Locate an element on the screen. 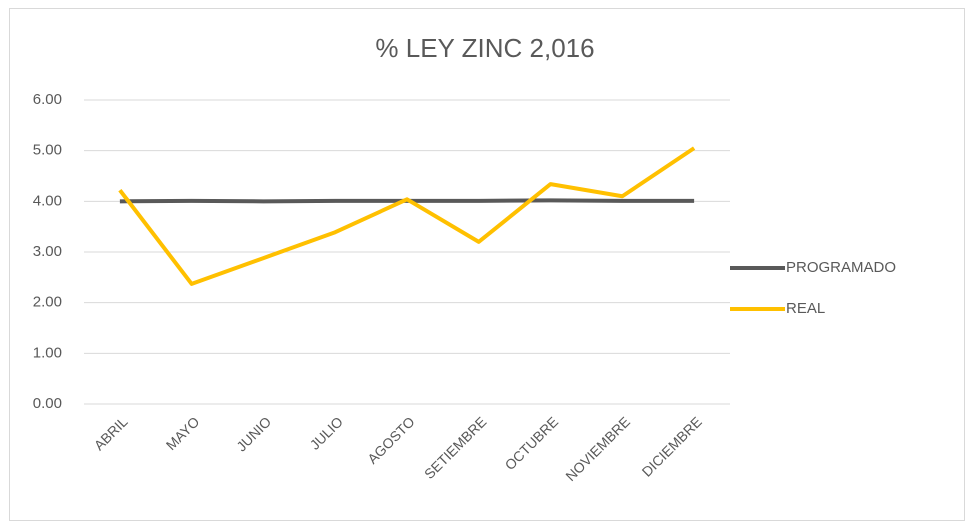  y-tick-label: 6.00 is located at coordinates (47, 99).